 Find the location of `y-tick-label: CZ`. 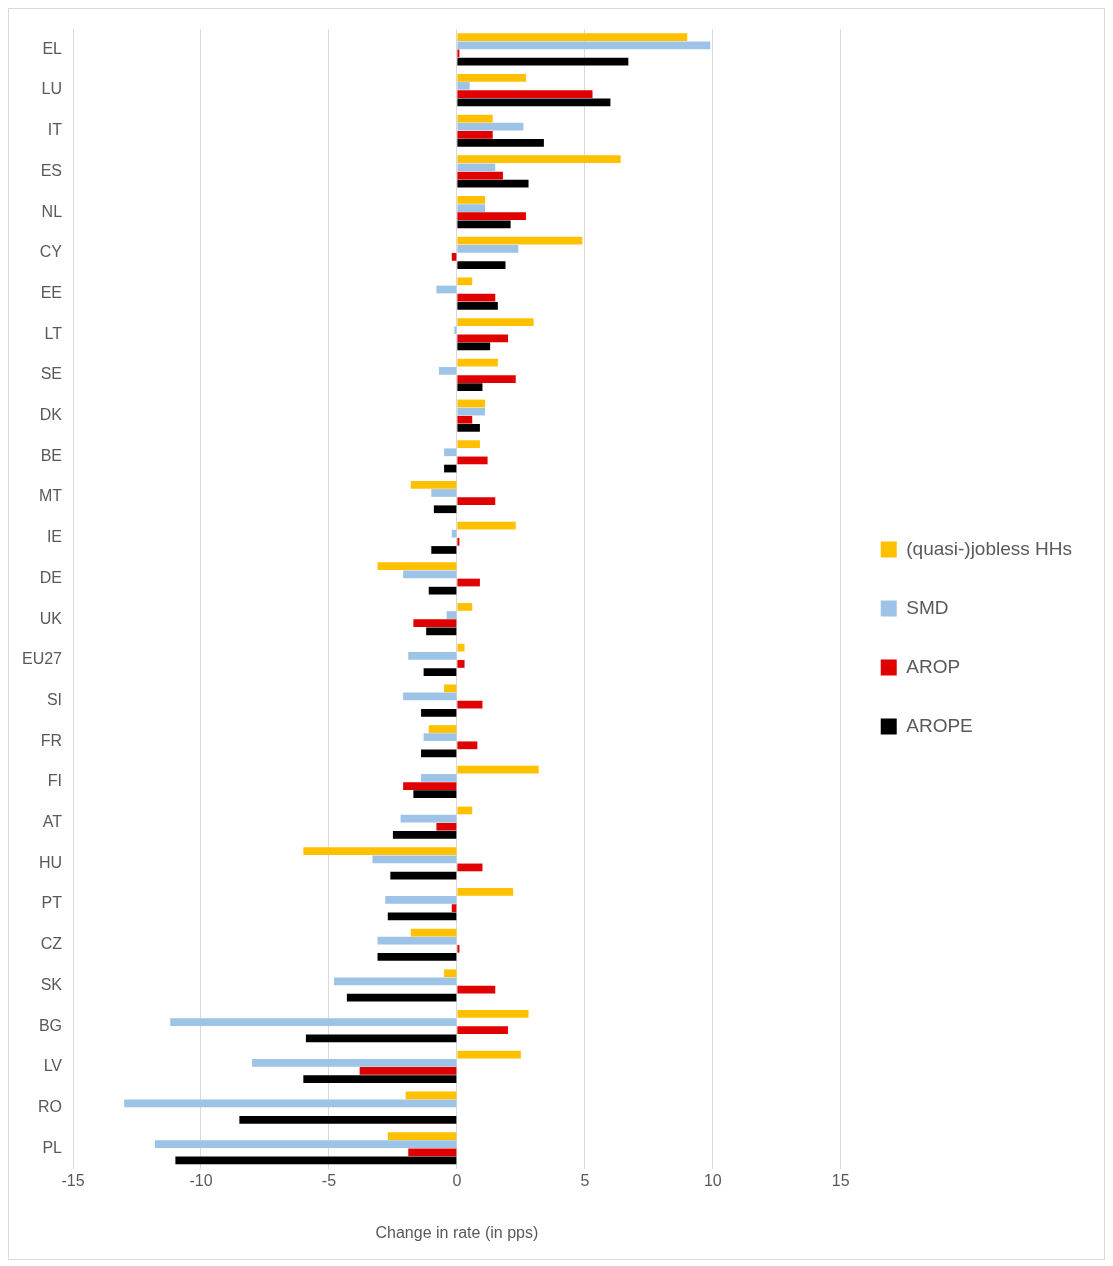

y-tick-label: CZ is located at coordinates (51, 944).